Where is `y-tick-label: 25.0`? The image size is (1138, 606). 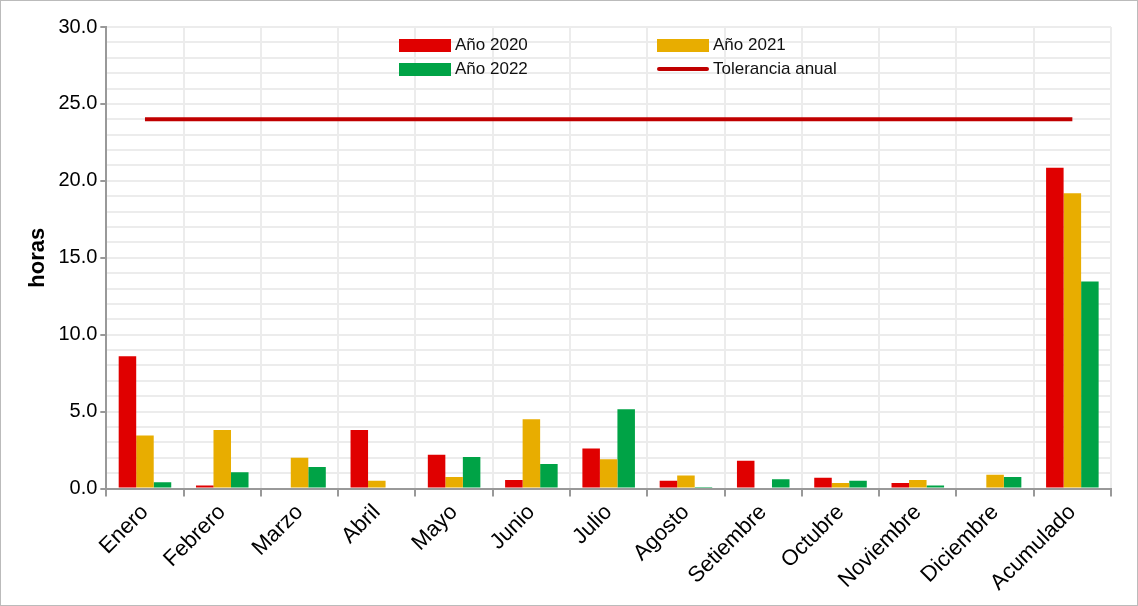
y-tick-label: 25.0 is located at coordinates (78, 102).